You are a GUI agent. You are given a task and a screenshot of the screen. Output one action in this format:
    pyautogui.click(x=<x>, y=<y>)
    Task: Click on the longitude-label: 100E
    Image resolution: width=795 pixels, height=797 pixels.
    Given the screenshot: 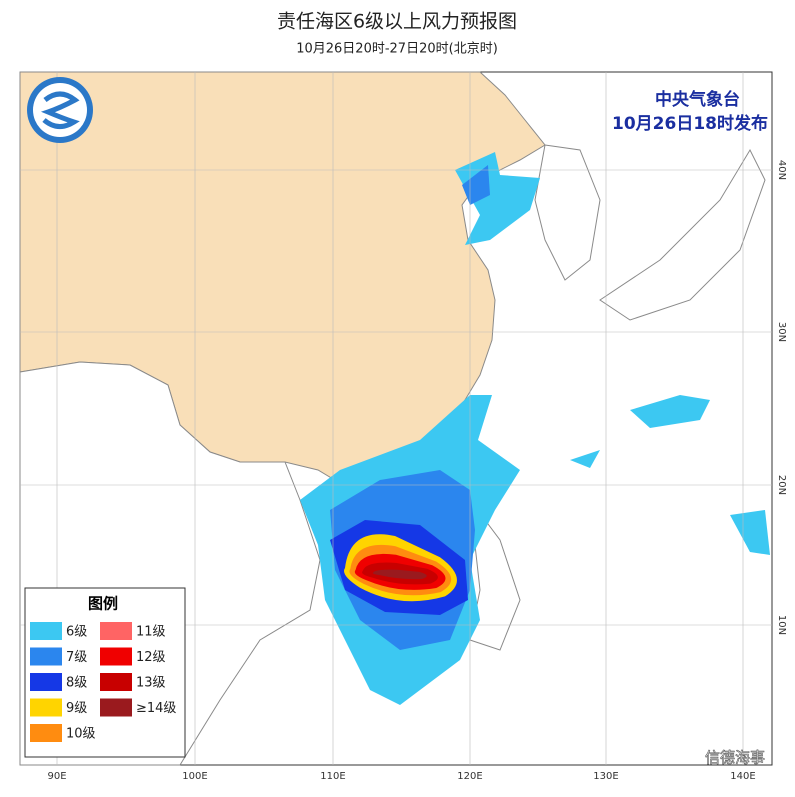 What is the action you would take?
    pyautogui.click(x=194, y=776)
    